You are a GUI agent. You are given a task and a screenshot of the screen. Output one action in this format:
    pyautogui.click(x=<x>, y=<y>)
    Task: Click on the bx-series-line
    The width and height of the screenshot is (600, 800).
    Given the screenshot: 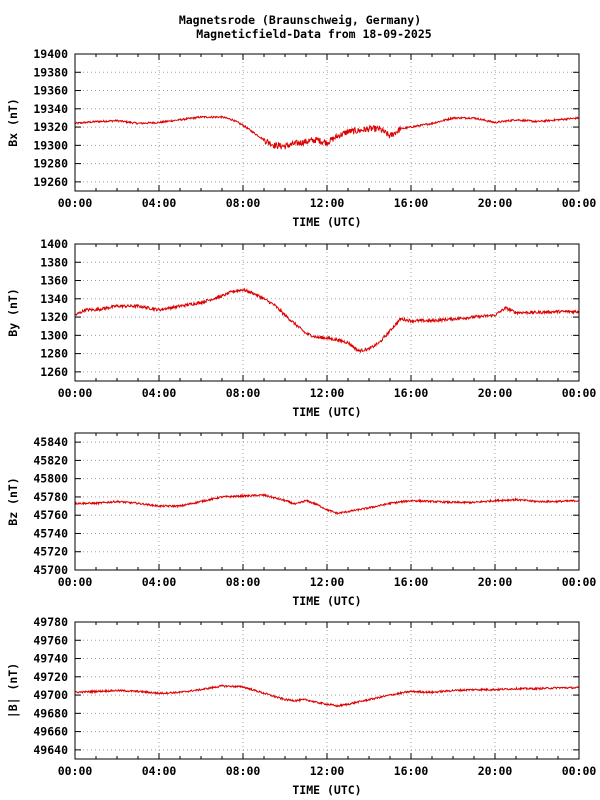 What is the action you would take?
    pyautogui.click(x=327, y=133)
    